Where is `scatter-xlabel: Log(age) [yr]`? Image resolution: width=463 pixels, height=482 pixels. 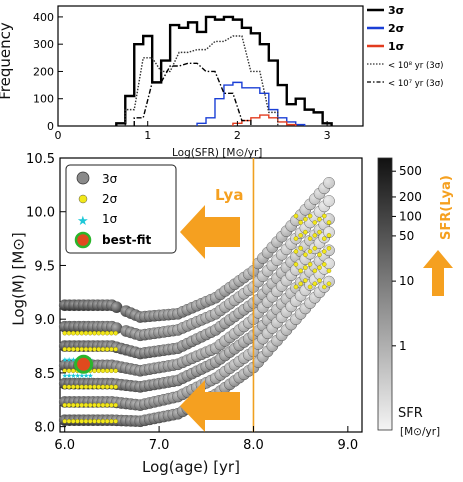 scatter-xlabel: Log(age) [yr] is located at coordinates (191, 467).